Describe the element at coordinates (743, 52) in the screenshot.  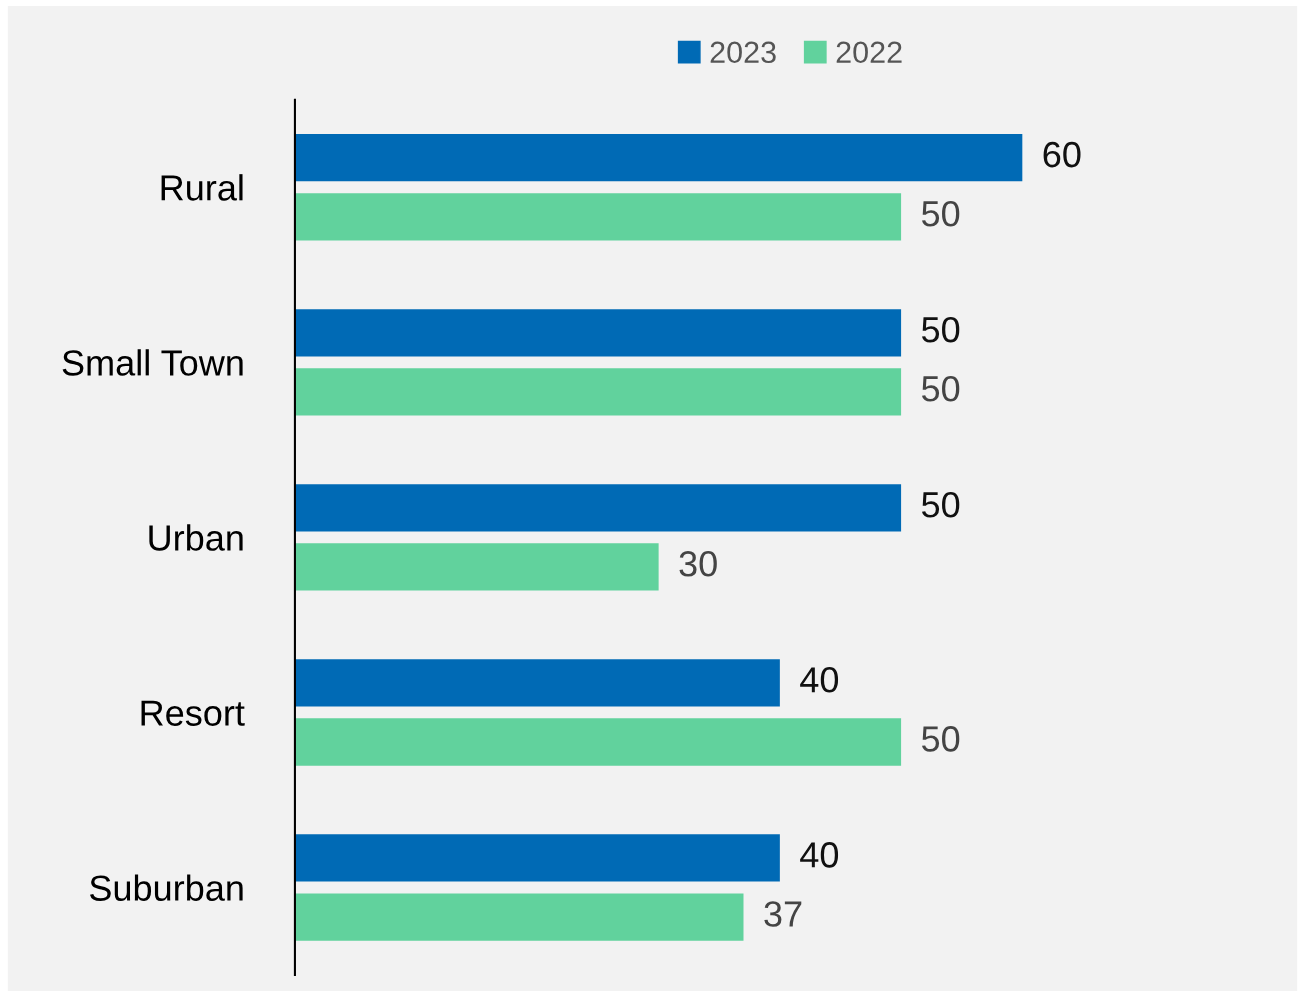
I see `legend-label: 2023` at that location.